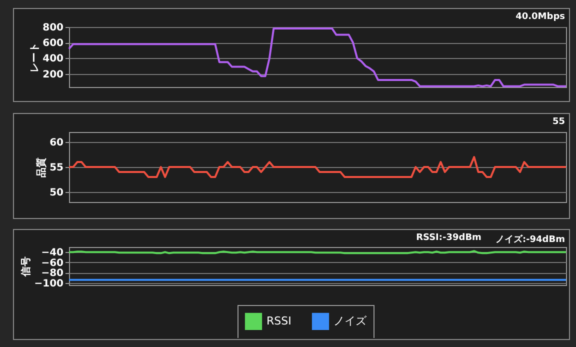 This screenshot has height=347, width=576. I want to click on y-tick-label: 50, so click(57, 193).